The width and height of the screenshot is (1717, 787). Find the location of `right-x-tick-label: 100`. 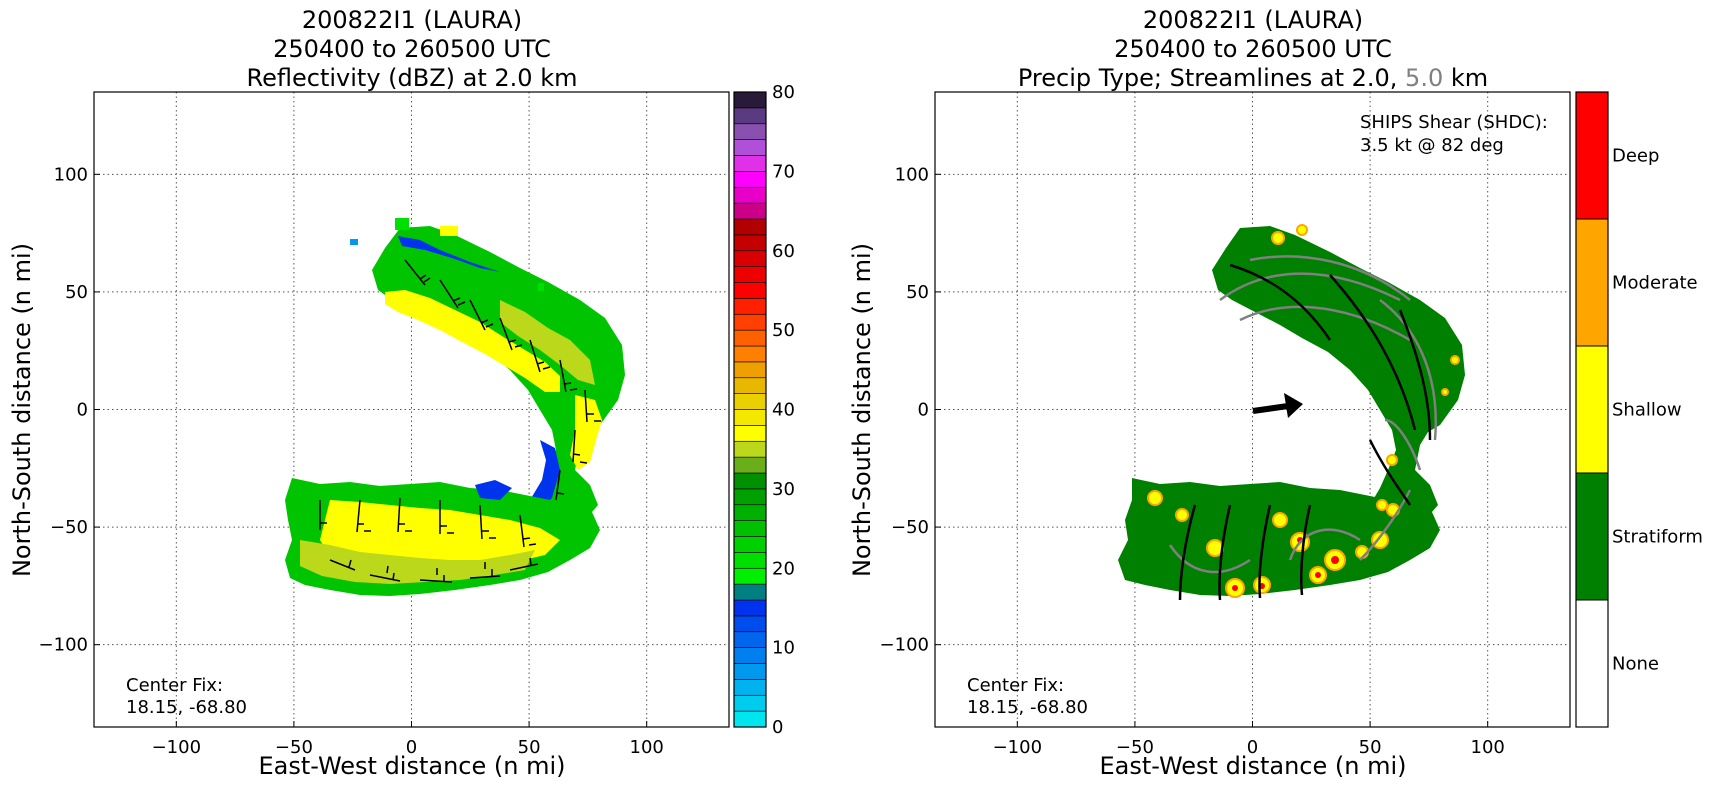

right-x-tick-label: 100 is located at coordinates (1488, 747).